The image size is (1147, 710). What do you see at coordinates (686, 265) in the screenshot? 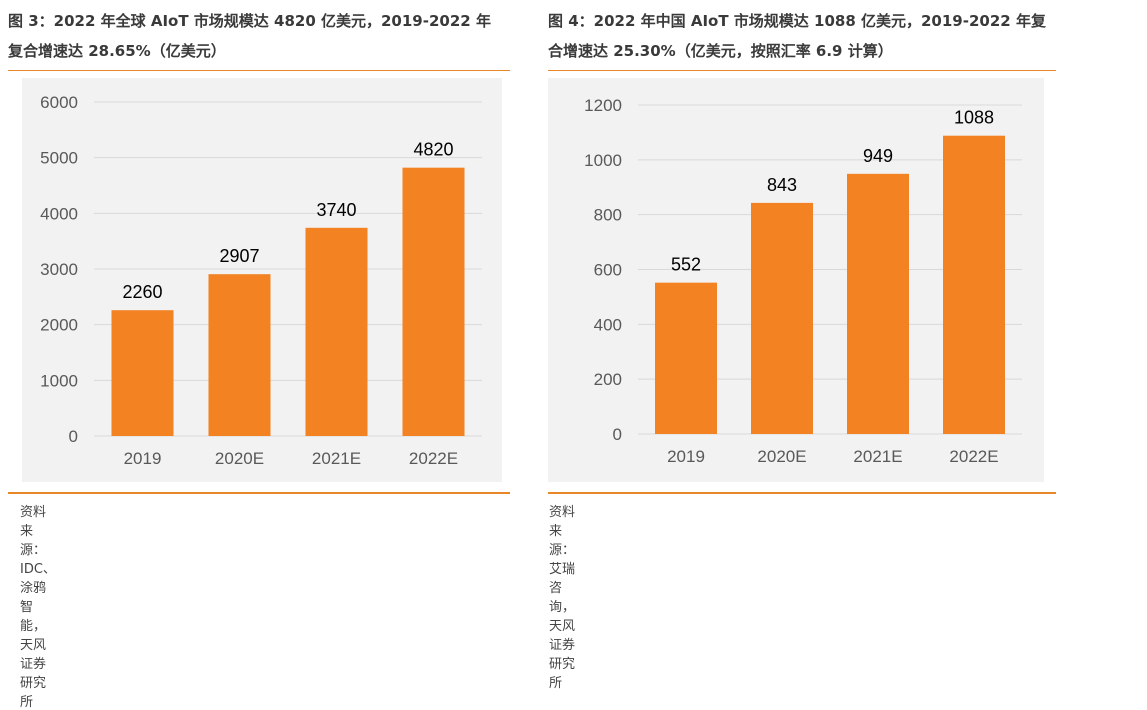
I see `data-label: 552` at bounding box center [686, 265].